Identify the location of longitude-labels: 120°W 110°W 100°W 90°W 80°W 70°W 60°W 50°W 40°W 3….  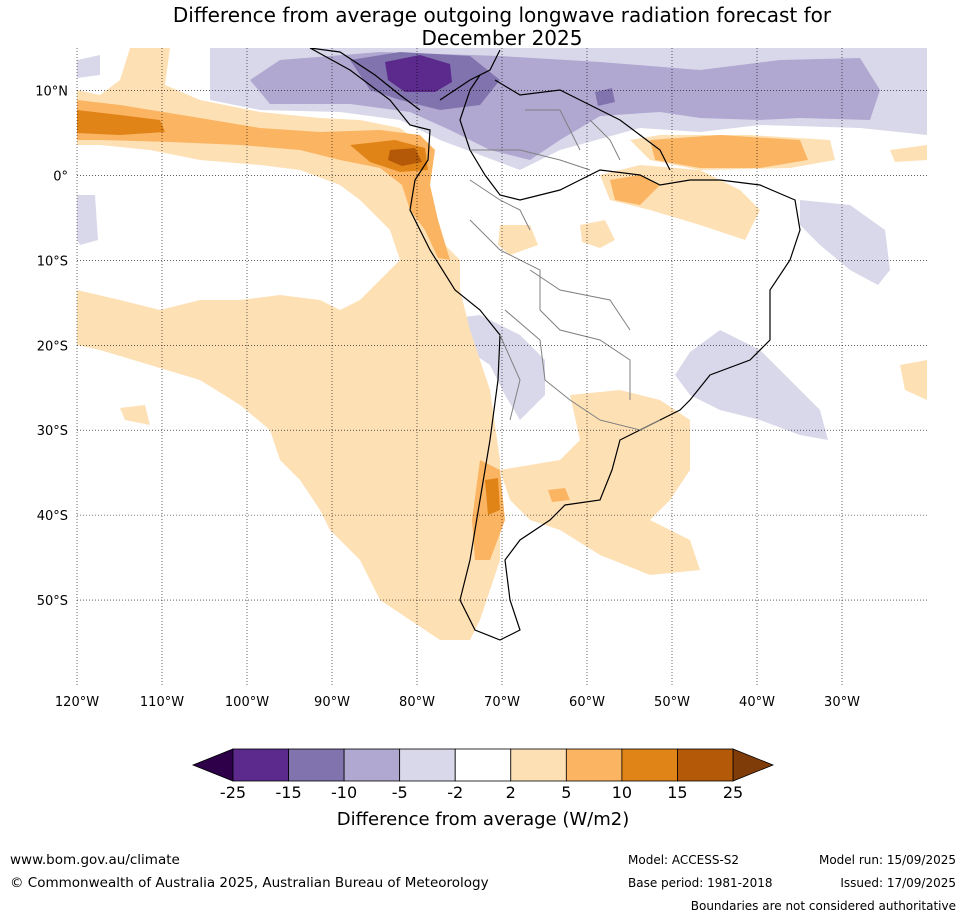
(457, 702).